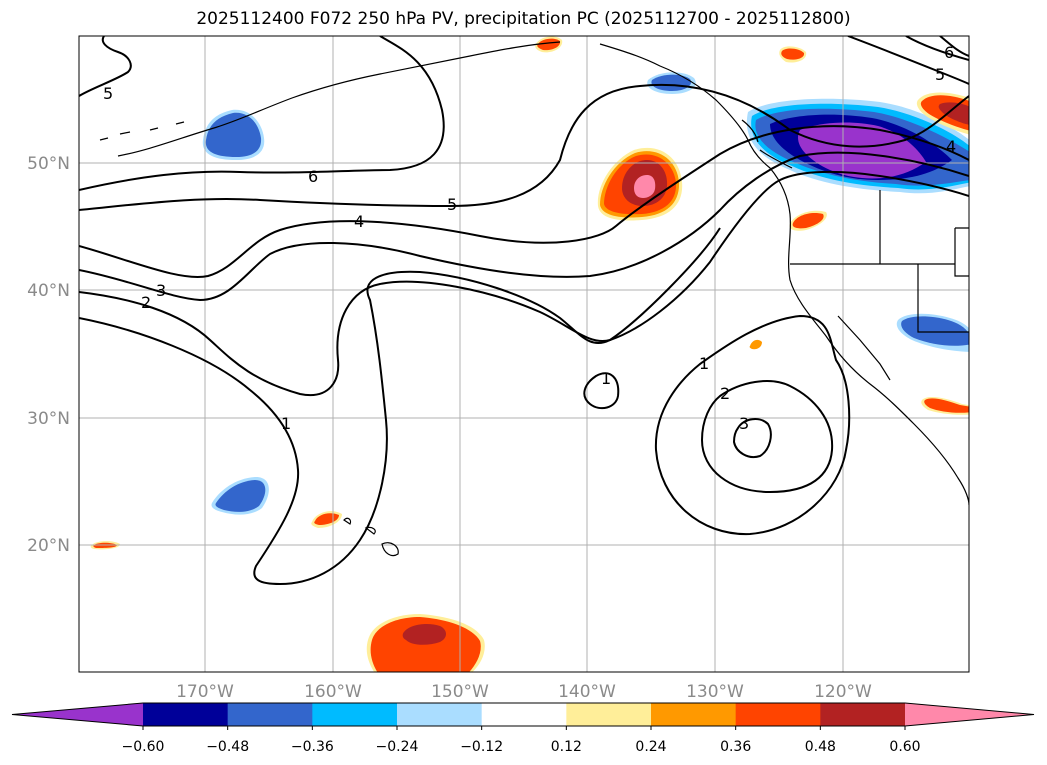 This screenshot has height=765, width=1047. What do you see at coordinates (48, 291) in the screenshot?
I see `lat-label: 40°N` at bounding box center [48, 291].